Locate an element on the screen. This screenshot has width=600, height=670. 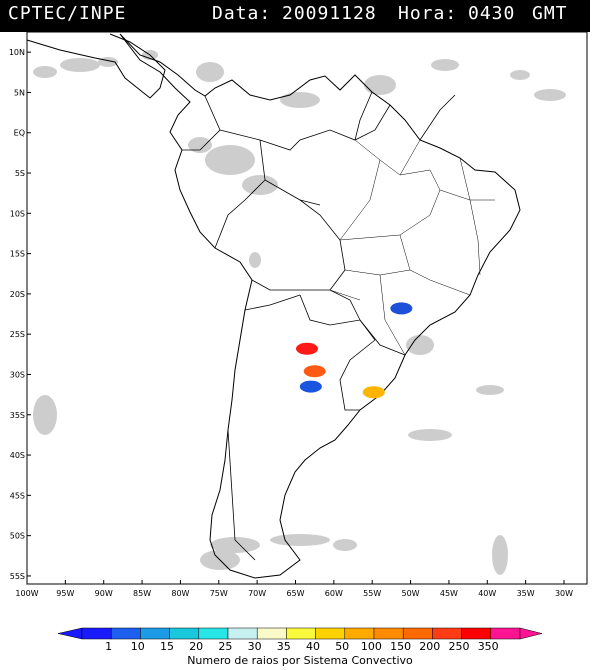
colorbar-label: 350 is located at coordinates (488, 646).